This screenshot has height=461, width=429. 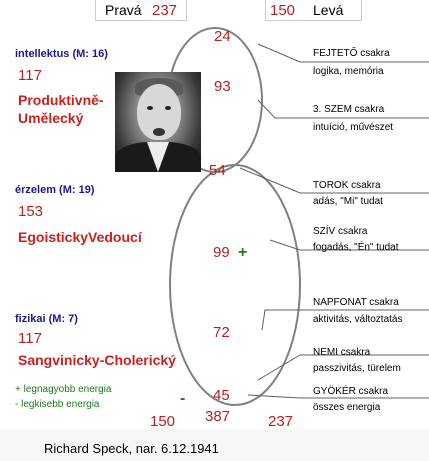 What do you see at coordinates (357, 368) in the screenshot?
I see `chakra-desc-sacral: passzivitás, türelem` at bounding box center [357, 368].